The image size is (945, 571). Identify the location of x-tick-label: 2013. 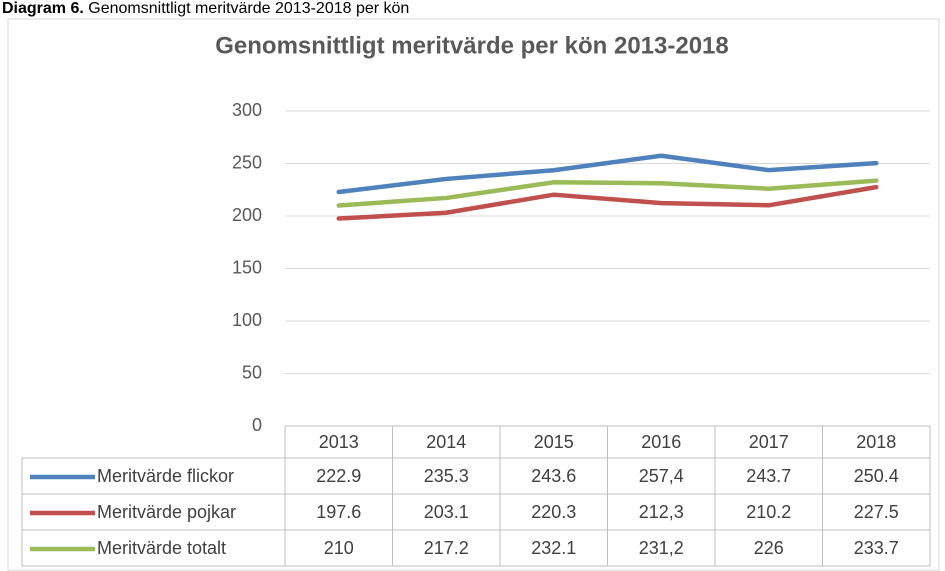
(339, 442).